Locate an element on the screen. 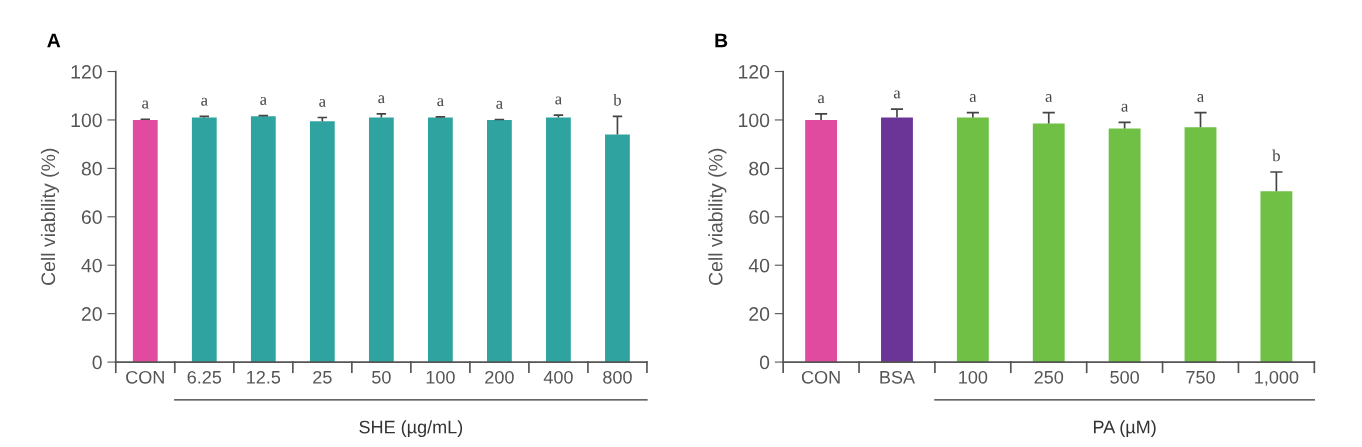  x-tick-label: 800 is located at coordinates (617, 377).